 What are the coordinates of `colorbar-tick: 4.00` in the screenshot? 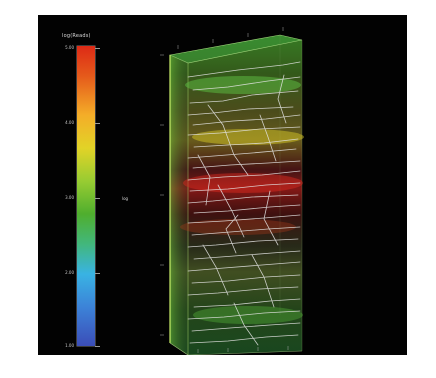 It's located at (69, 122).